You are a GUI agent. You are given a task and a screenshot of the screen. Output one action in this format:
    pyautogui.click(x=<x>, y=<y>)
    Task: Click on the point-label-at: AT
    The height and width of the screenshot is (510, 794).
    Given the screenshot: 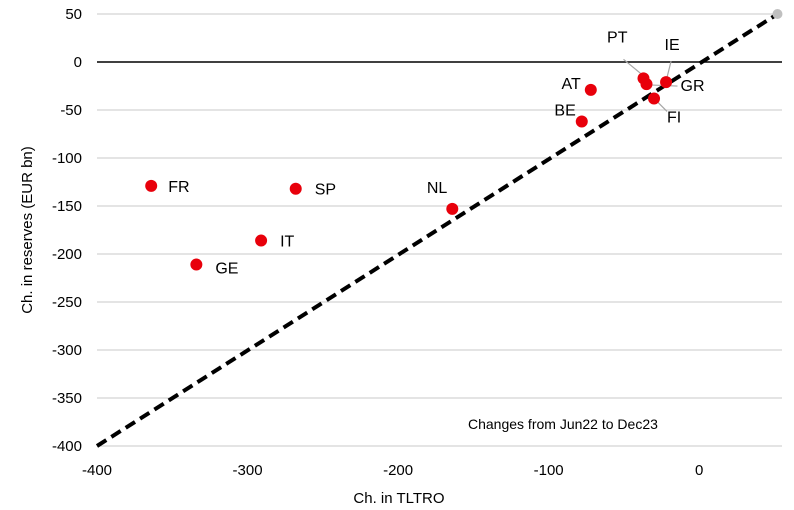 What is the action you would take?
    pyautogui.click(x=571, y=84)
    